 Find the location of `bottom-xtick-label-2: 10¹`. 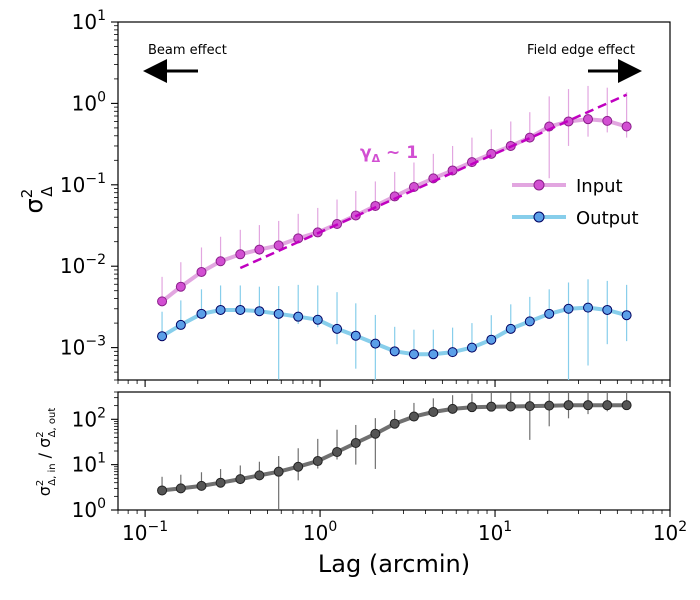

bottom-xtick-label-2: 10¹ is located at coordinates (495, 532).